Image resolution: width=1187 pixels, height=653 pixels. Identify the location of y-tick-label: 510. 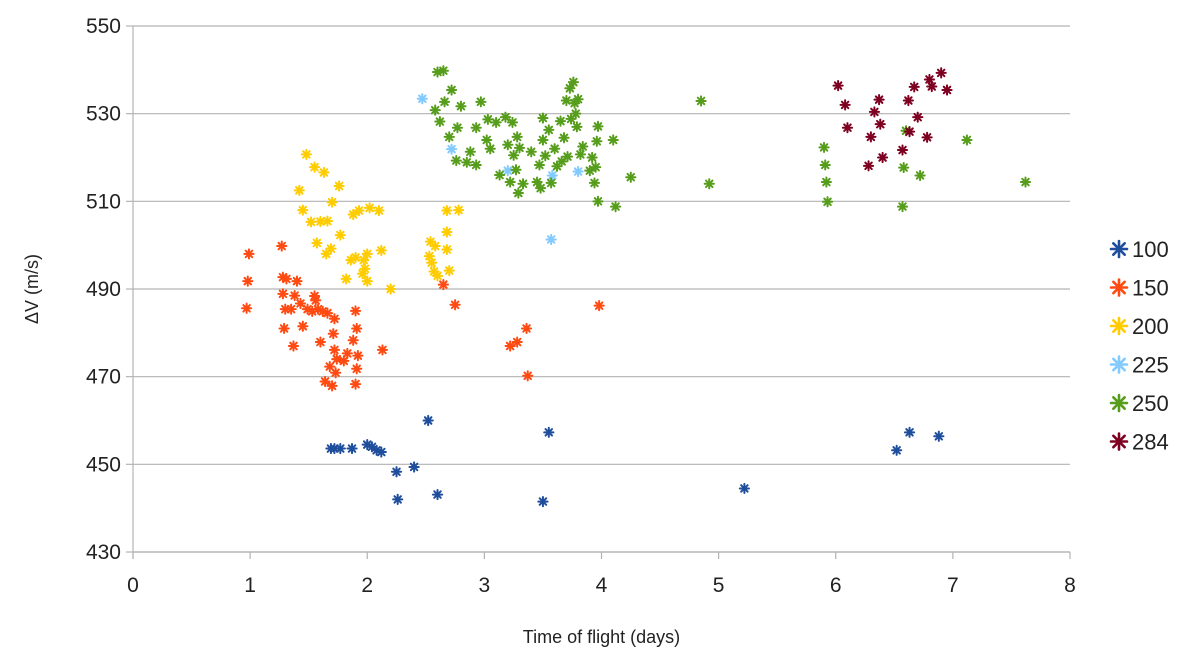
(103, 201).